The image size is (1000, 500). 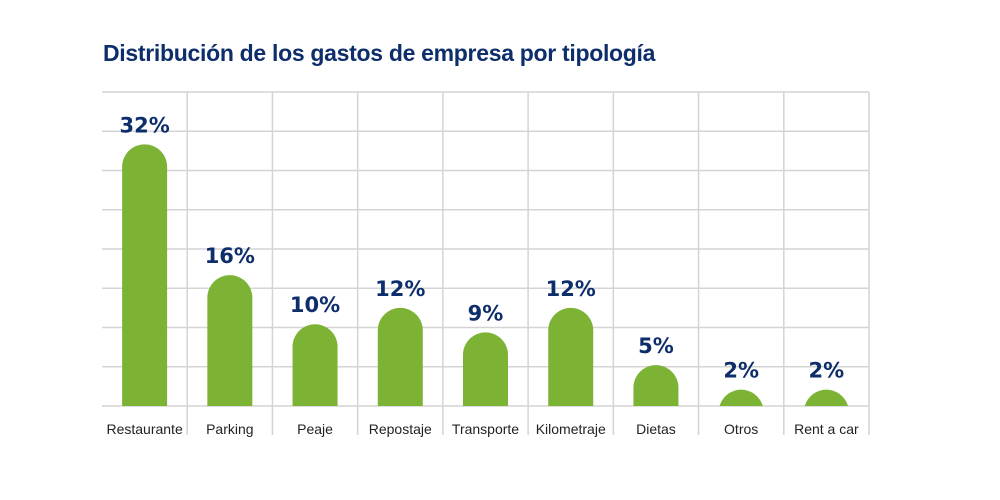 What do you see at coordinates (485, 369) in the screenshot?
I see `bar-transporte` at bounding box center [485, 369].